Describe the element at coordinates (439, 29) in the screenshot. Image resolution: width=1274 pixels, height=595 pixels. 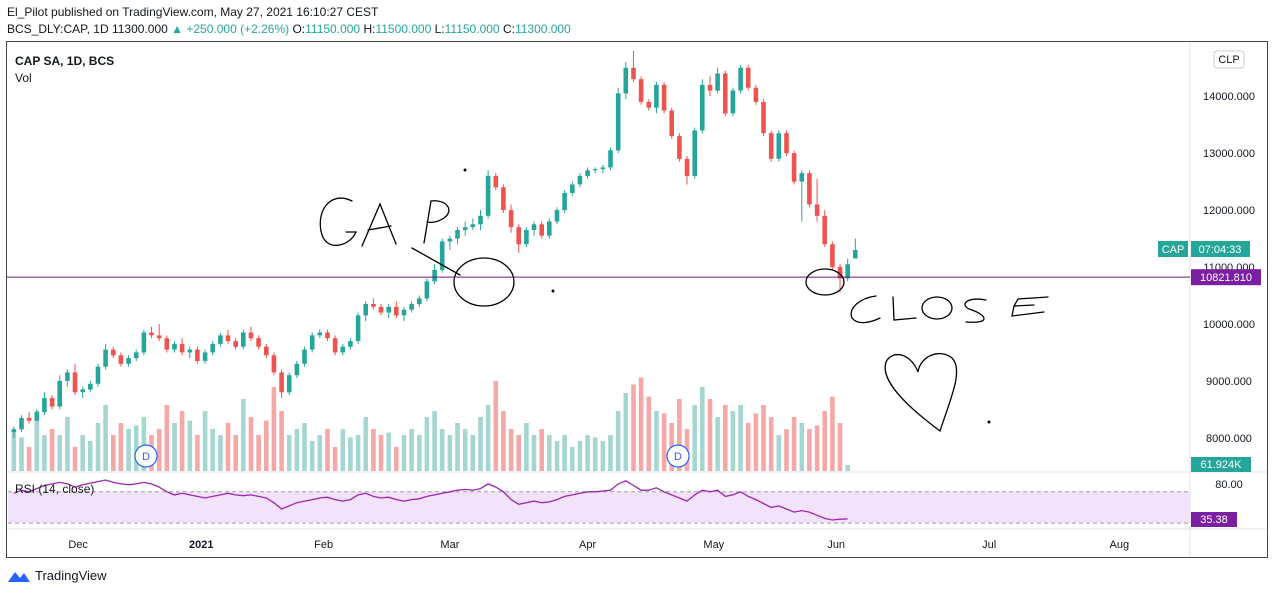
I see `low-label: L:` at that location.